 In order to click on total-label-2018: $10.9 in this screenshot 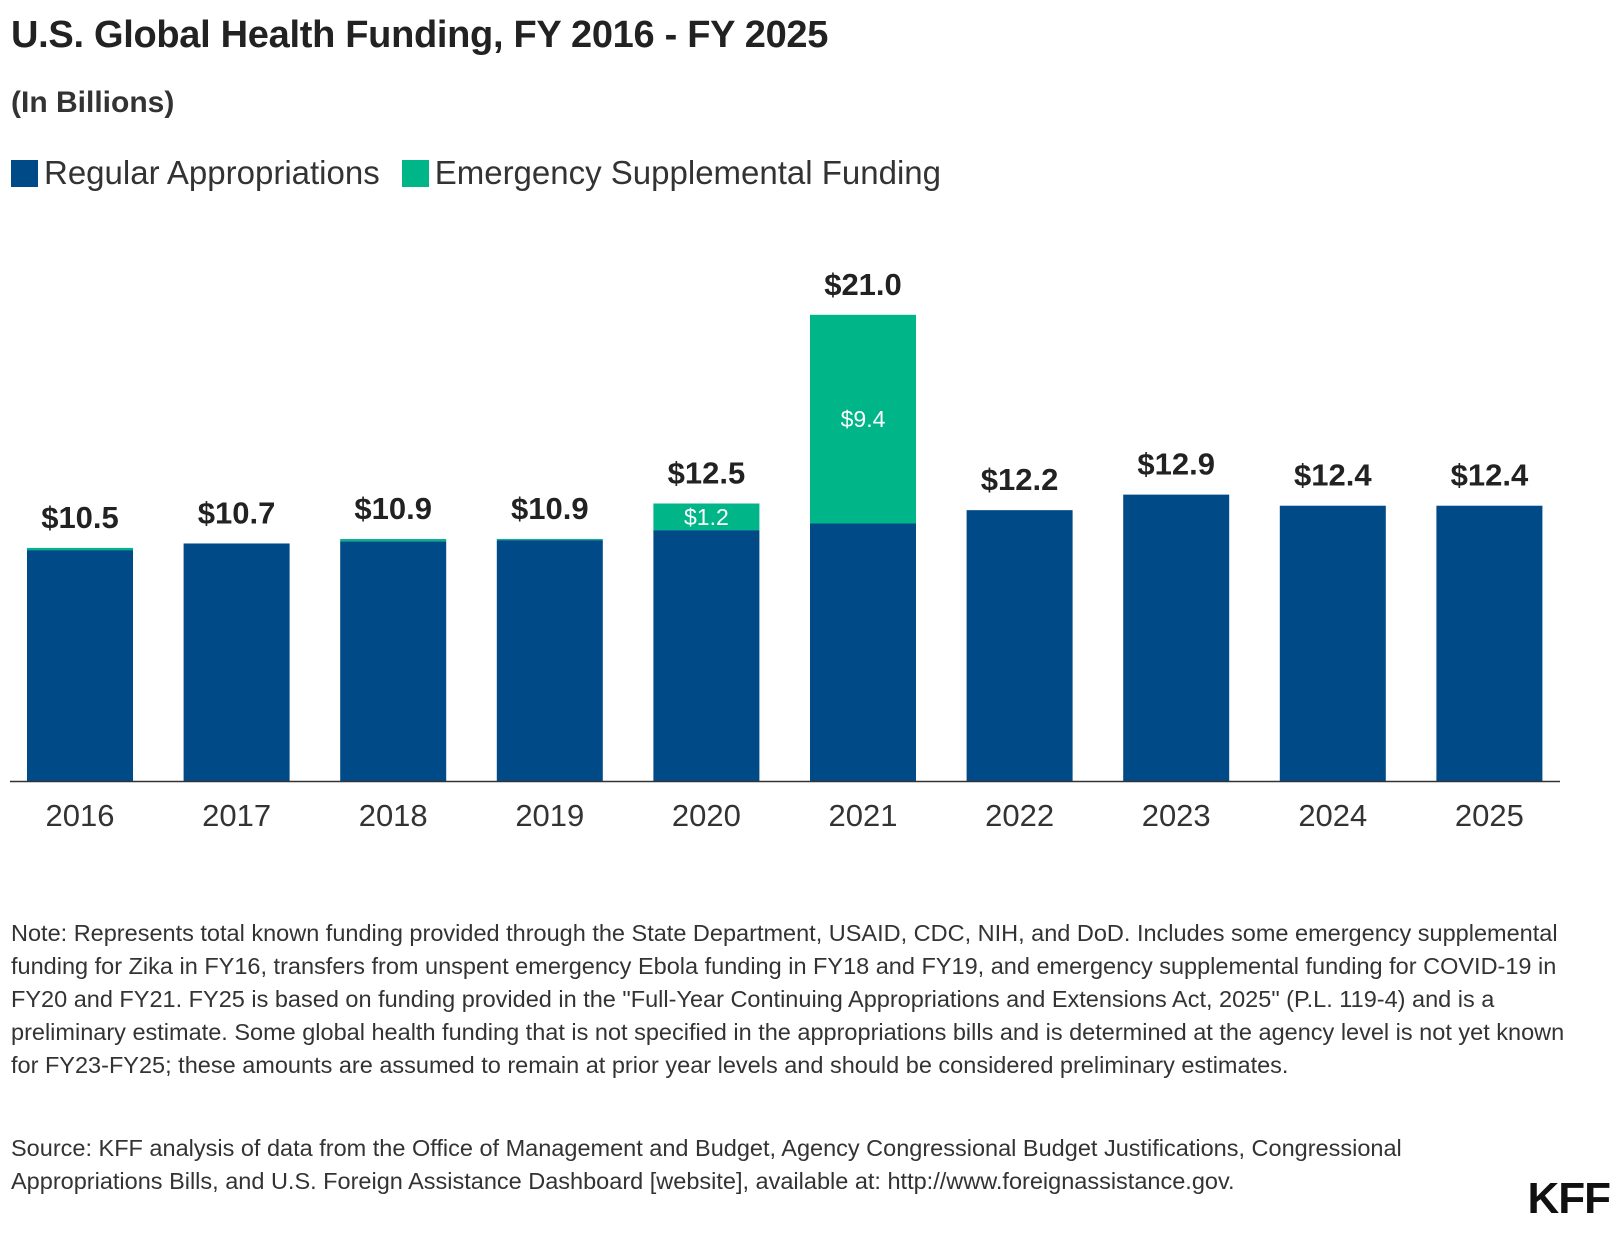, I will do `click(393, 508)`.